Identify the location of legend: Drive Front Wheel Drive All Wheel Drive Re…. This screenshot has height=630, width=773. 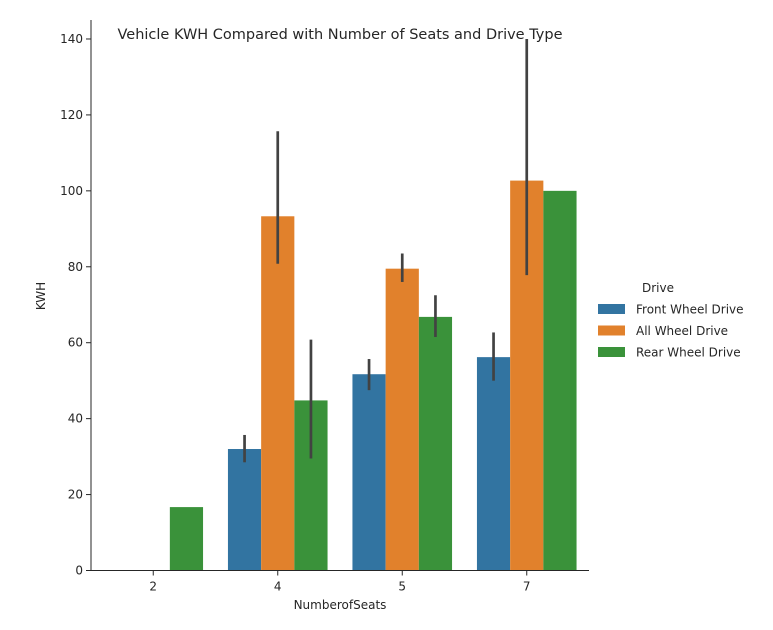
(671, 320).